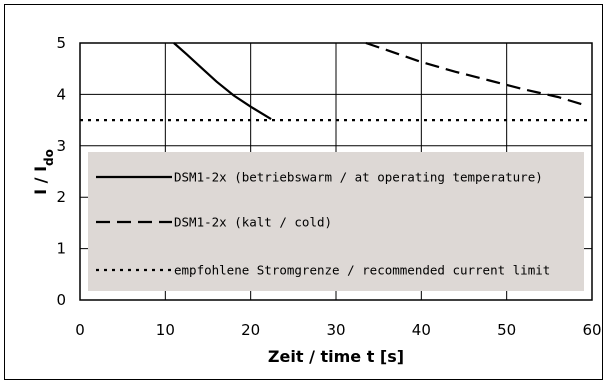 The height and width of the screenshot is (385, 609). I want to click on y-tick-label-0: 0, so click(61, 300).